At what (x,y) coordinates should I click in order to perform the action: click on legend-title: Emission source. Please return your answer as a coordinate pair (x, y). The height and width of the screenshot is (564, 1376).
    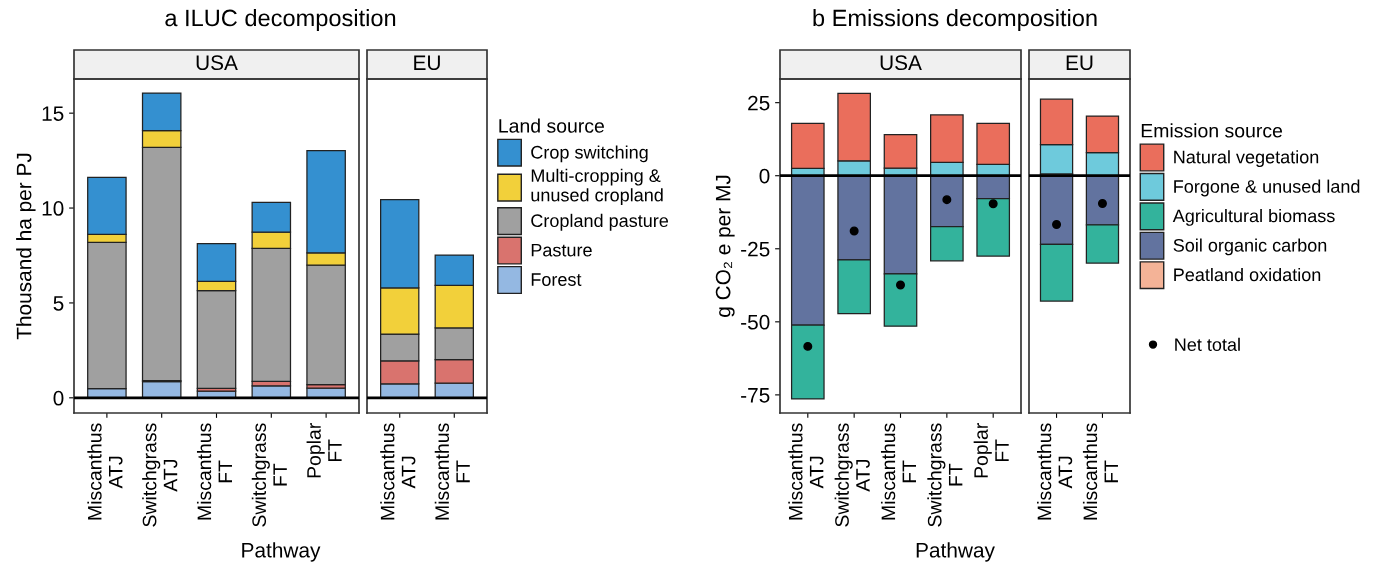
    Looking at the image, I should click on (1212, 130).